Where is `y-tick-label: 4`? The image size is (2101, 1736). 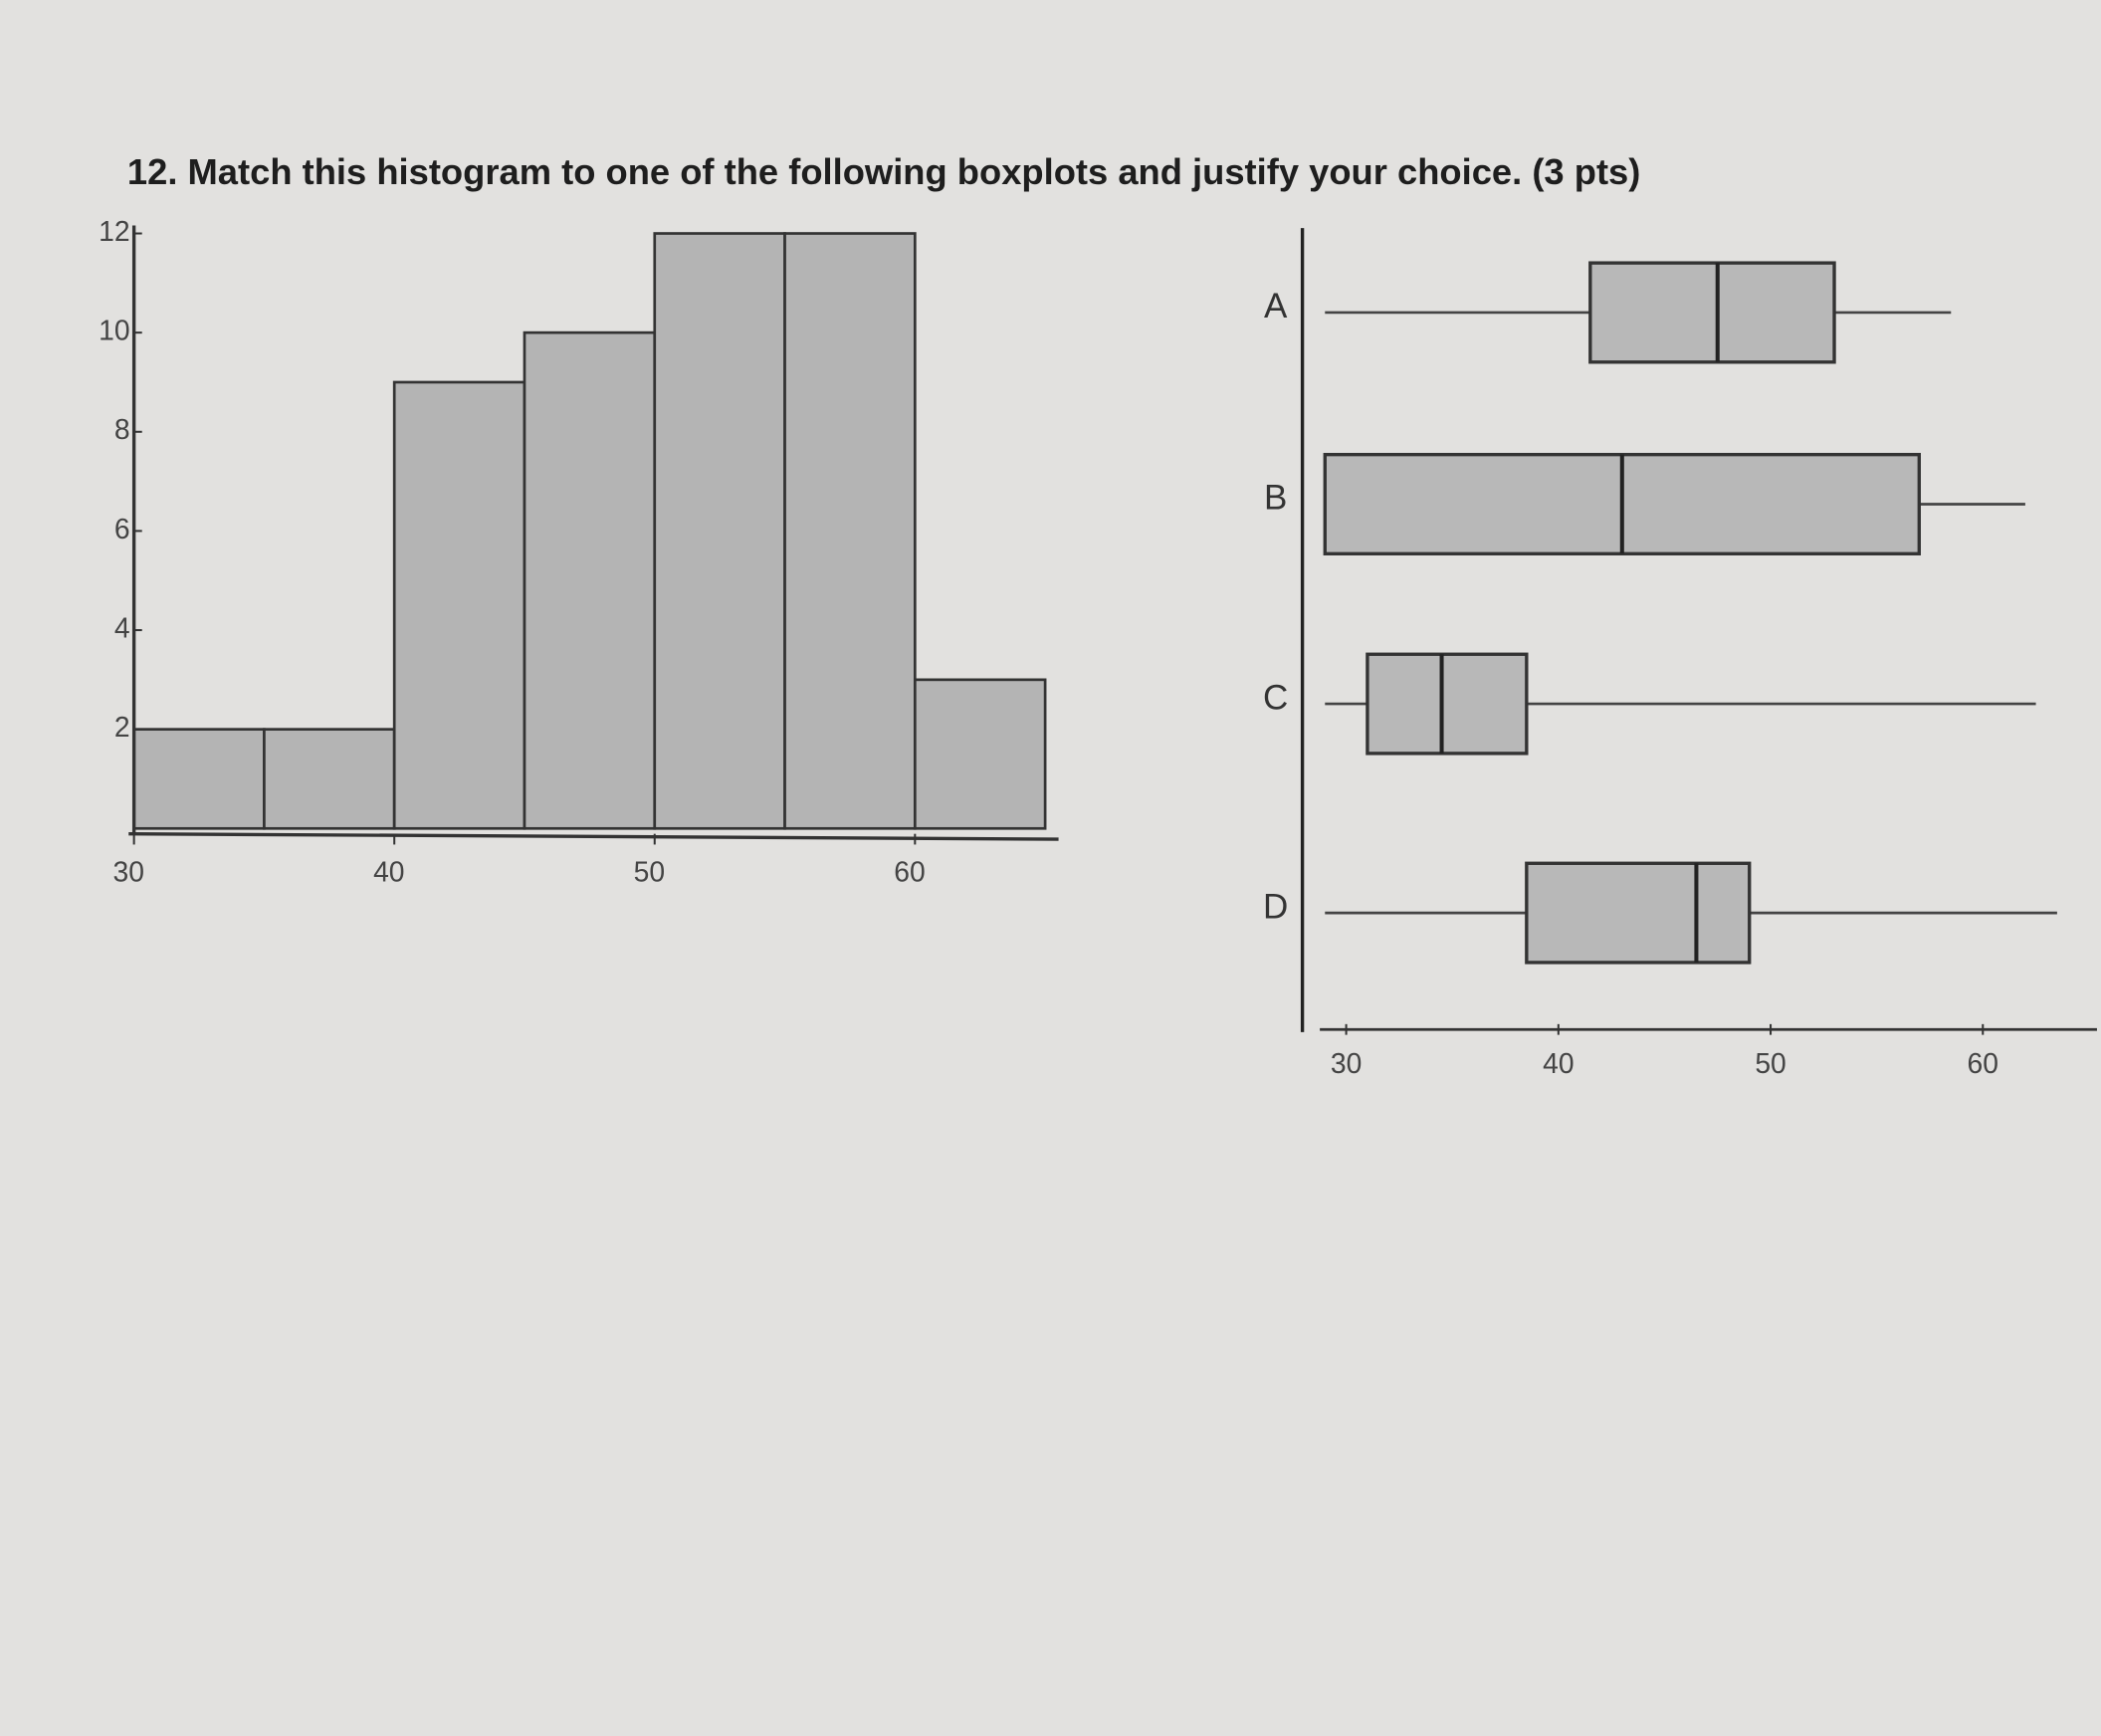
y-tick-label: 4 is located at coordinates (122, 628).